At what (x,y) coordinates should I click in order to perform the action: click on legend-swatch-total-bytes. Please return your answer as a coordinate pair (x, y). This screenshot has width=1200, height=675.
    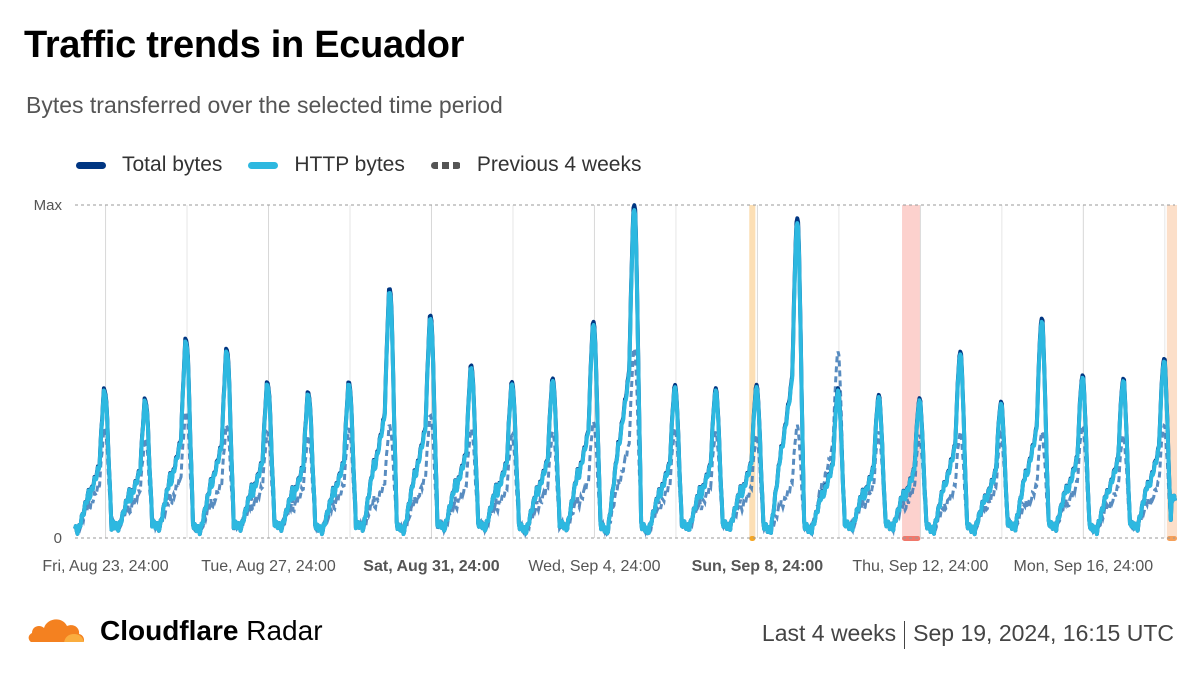
    Looking at the image, I should click on (91, 165).